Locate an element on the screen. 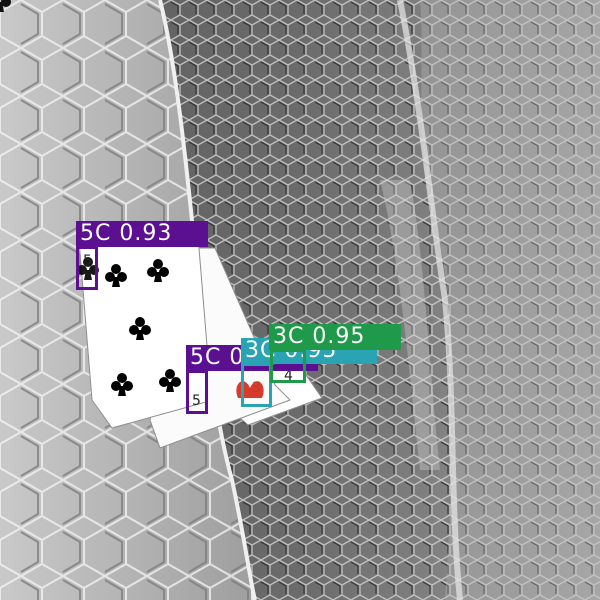  detection-box-5c-bottom is located at coordinates (197, 392).